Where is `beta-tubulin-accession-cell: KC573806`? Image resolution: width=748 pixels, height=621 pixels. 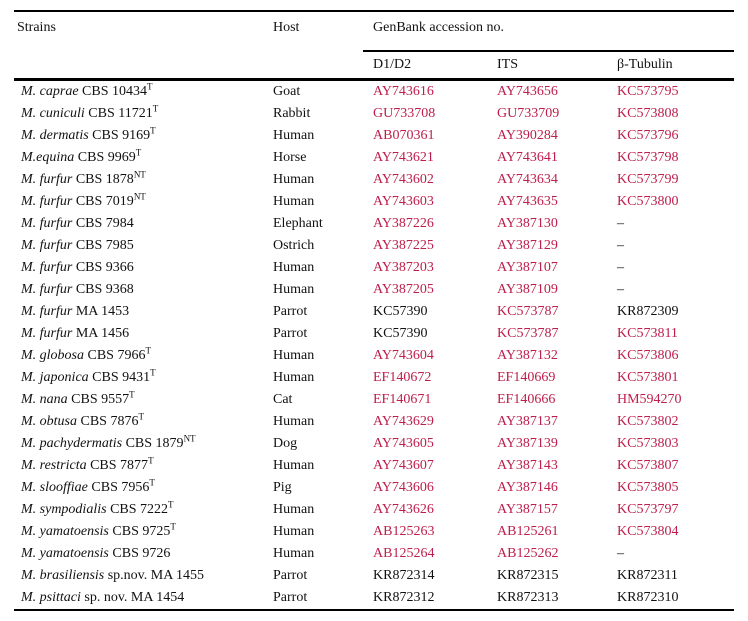 beta-tubulin-accession-cell: KC573806 is located at coordinates (648, 355).